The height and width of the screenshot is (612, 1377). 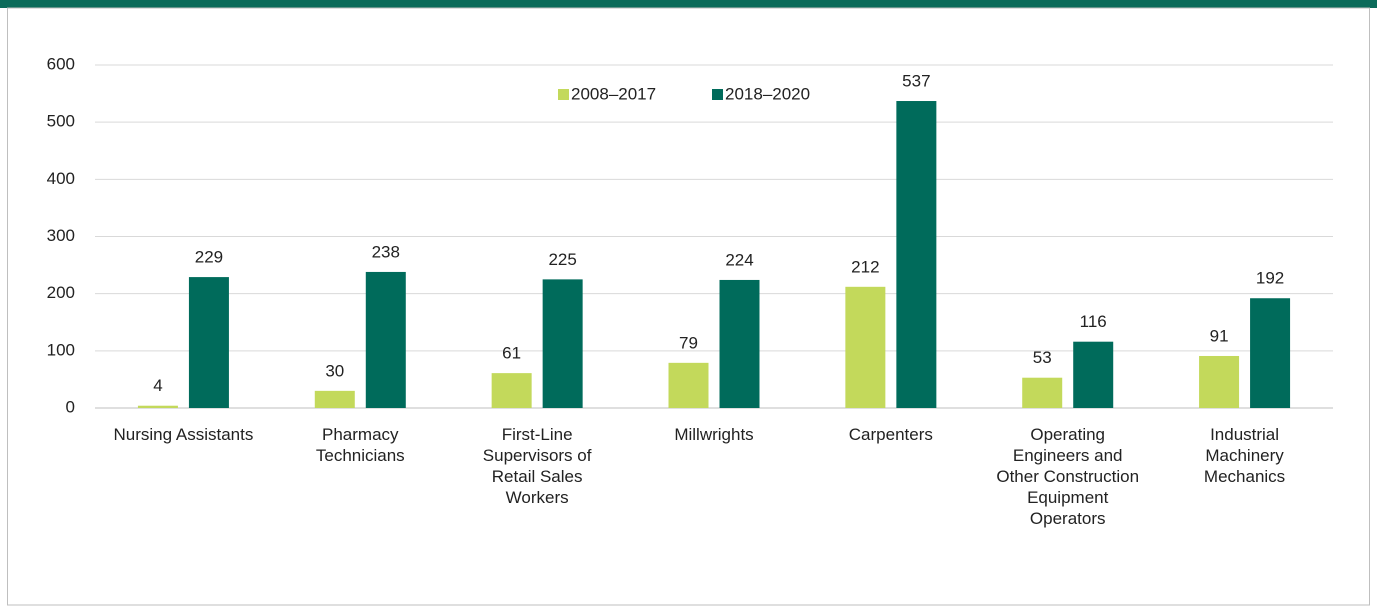 What do you see at coordinates (61, 292) in the screenshot?
I see `y-tick-label: 200` at bounding box center [61, 292].